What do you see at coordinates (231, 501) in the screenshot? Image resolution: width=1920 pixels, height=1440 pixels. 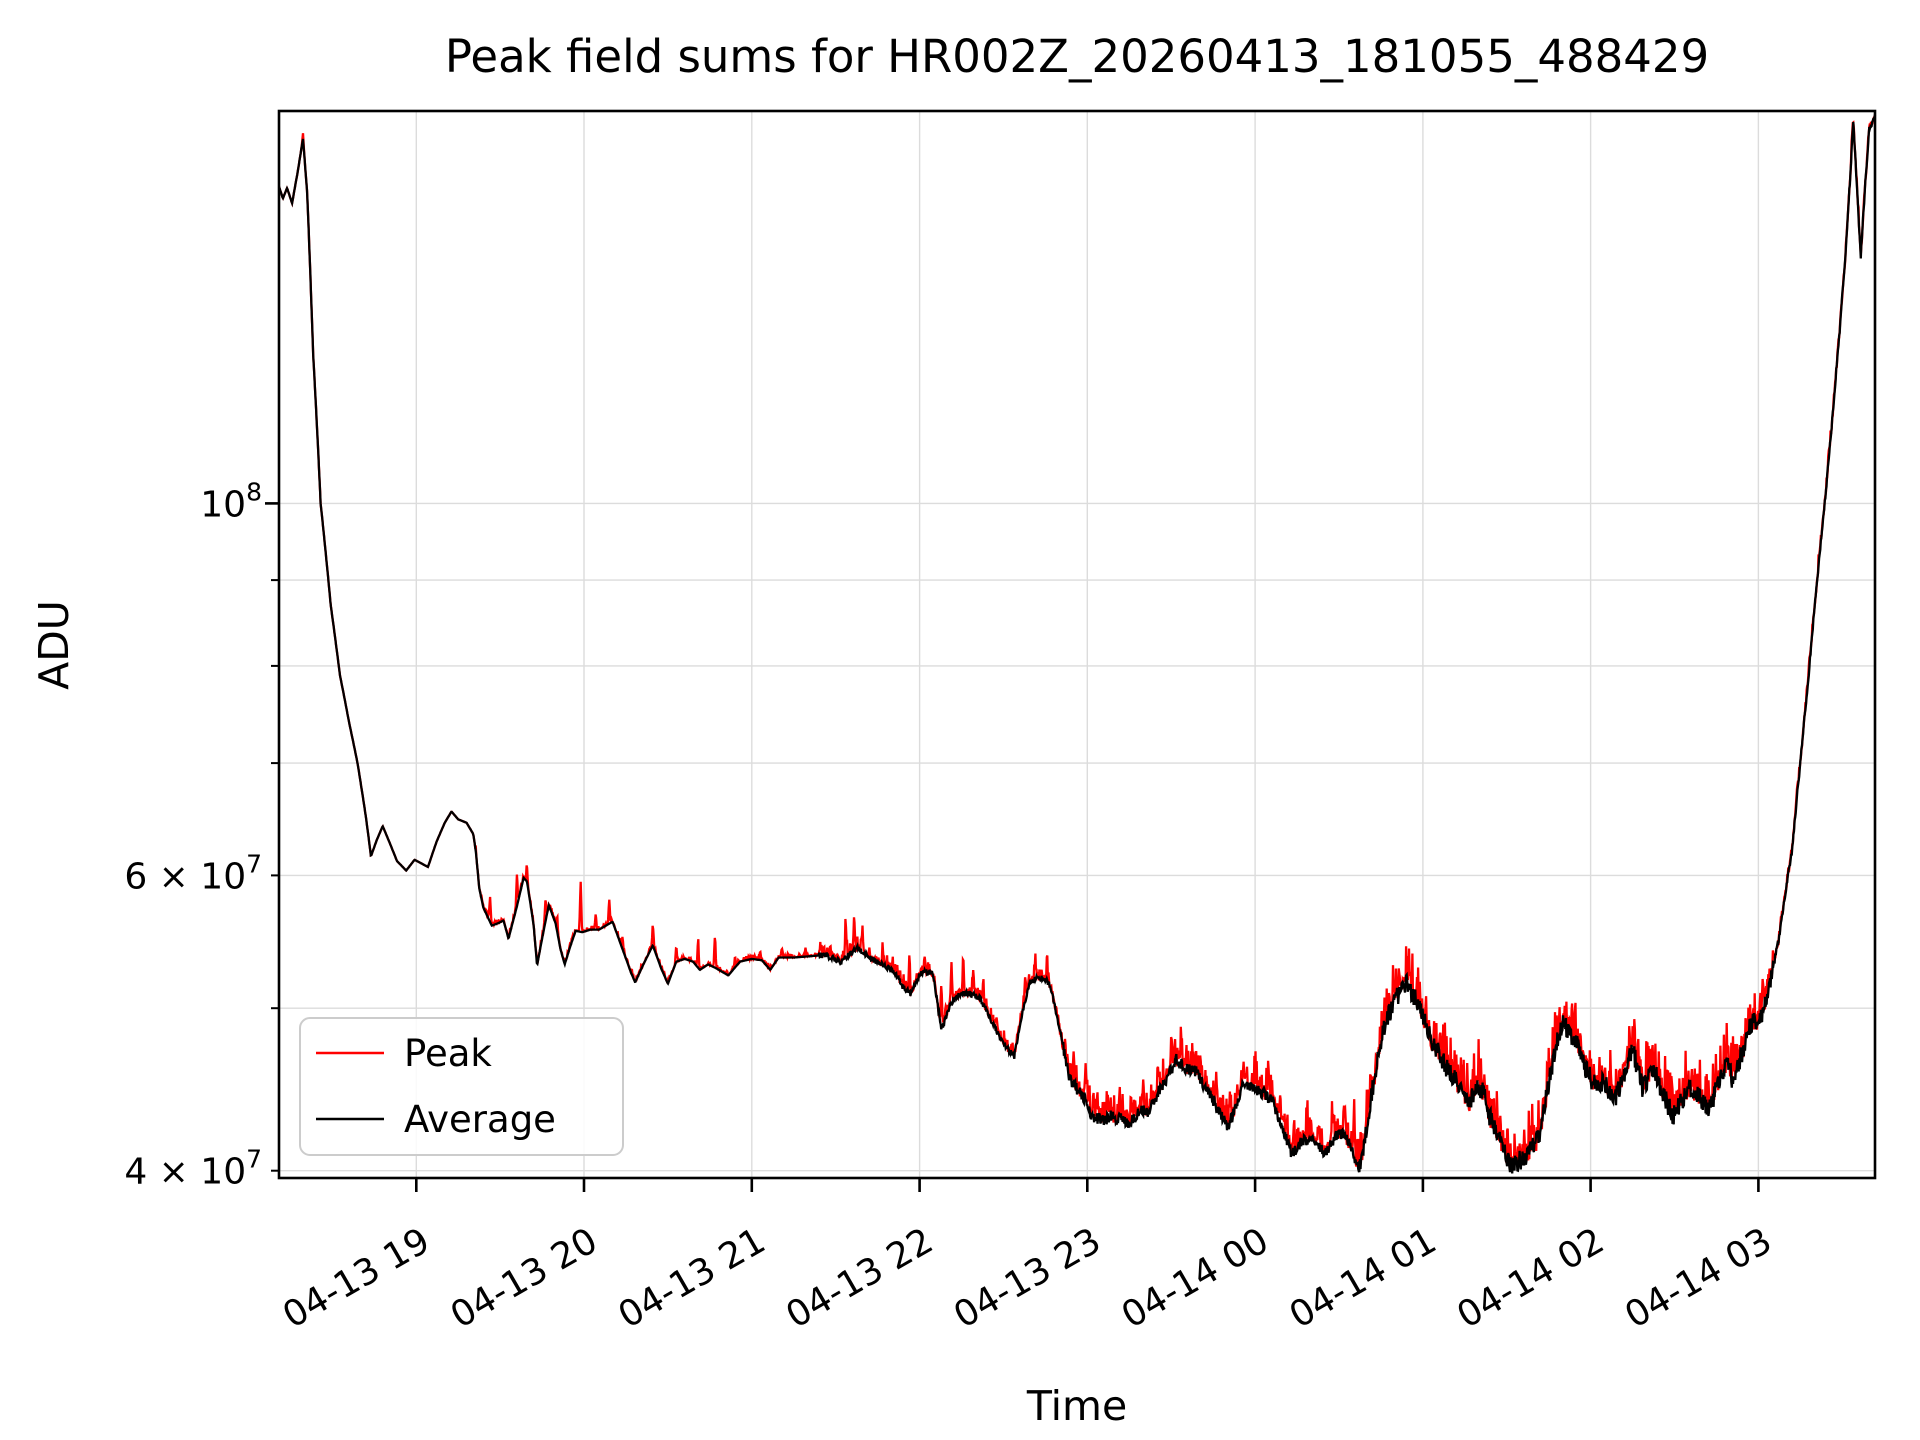 I see `y-tick-label: 108` at bounding box center [231, 501].